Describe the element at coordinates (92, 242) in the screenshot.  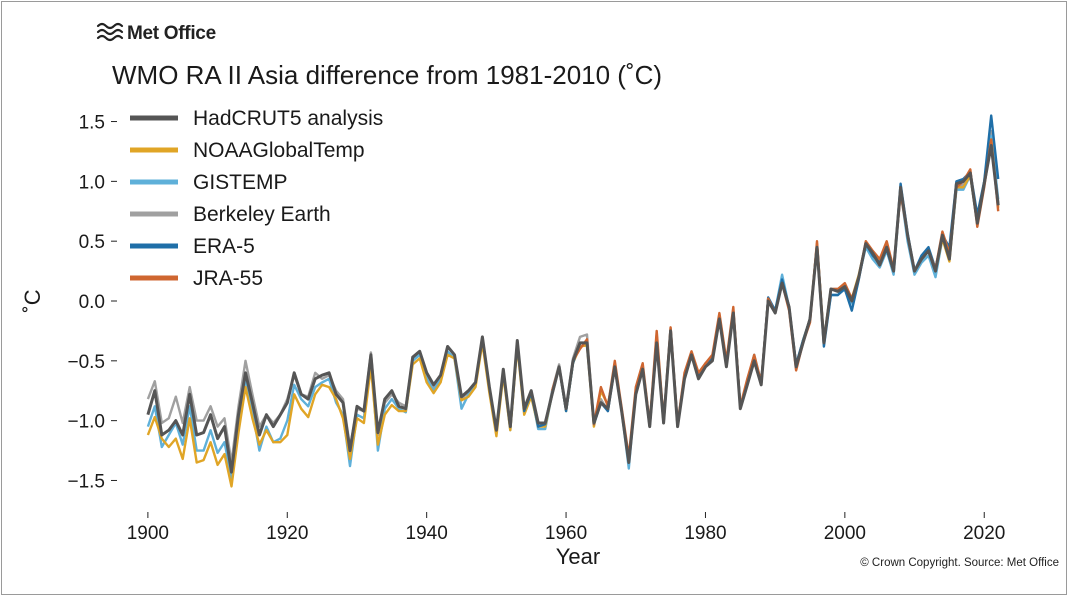
I see `y-tick-label: 0.5` at that location.